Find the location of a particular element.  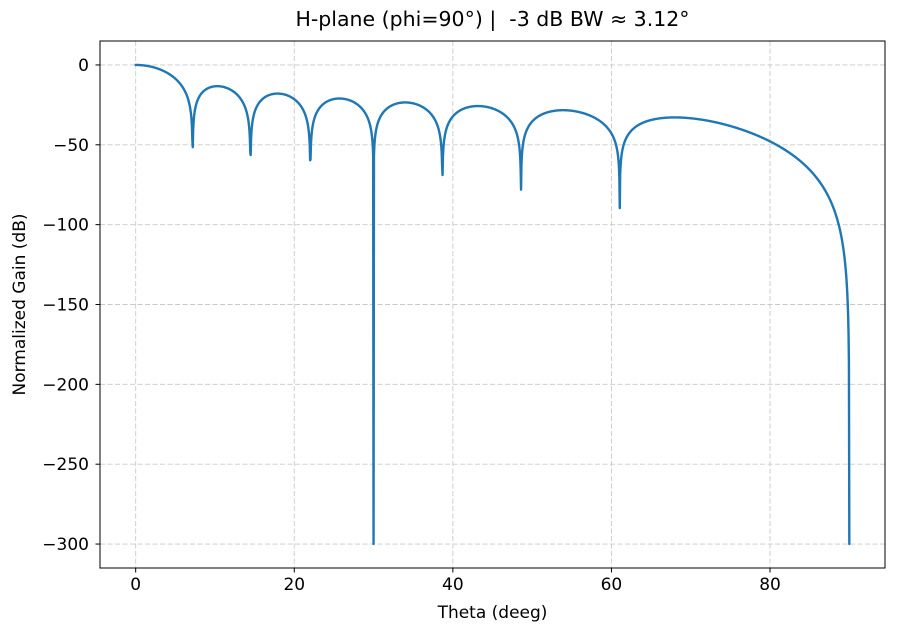

x-tick-label: 0 is located at coordinates (135, 585).